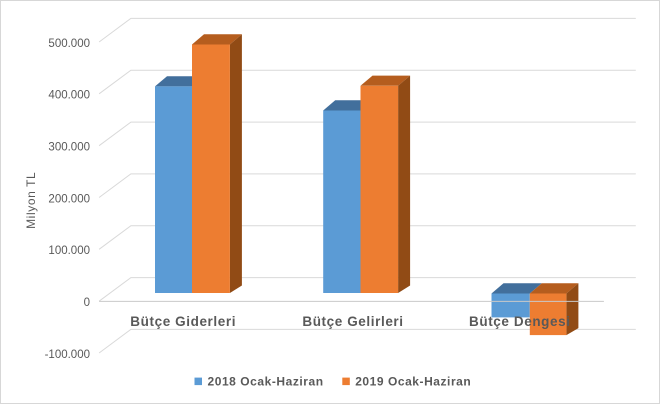 Image resolution: width=660 pixels, height=404 pixels. I want to click on svg-text: Bütçe Gelirleri, so click(352, 321).